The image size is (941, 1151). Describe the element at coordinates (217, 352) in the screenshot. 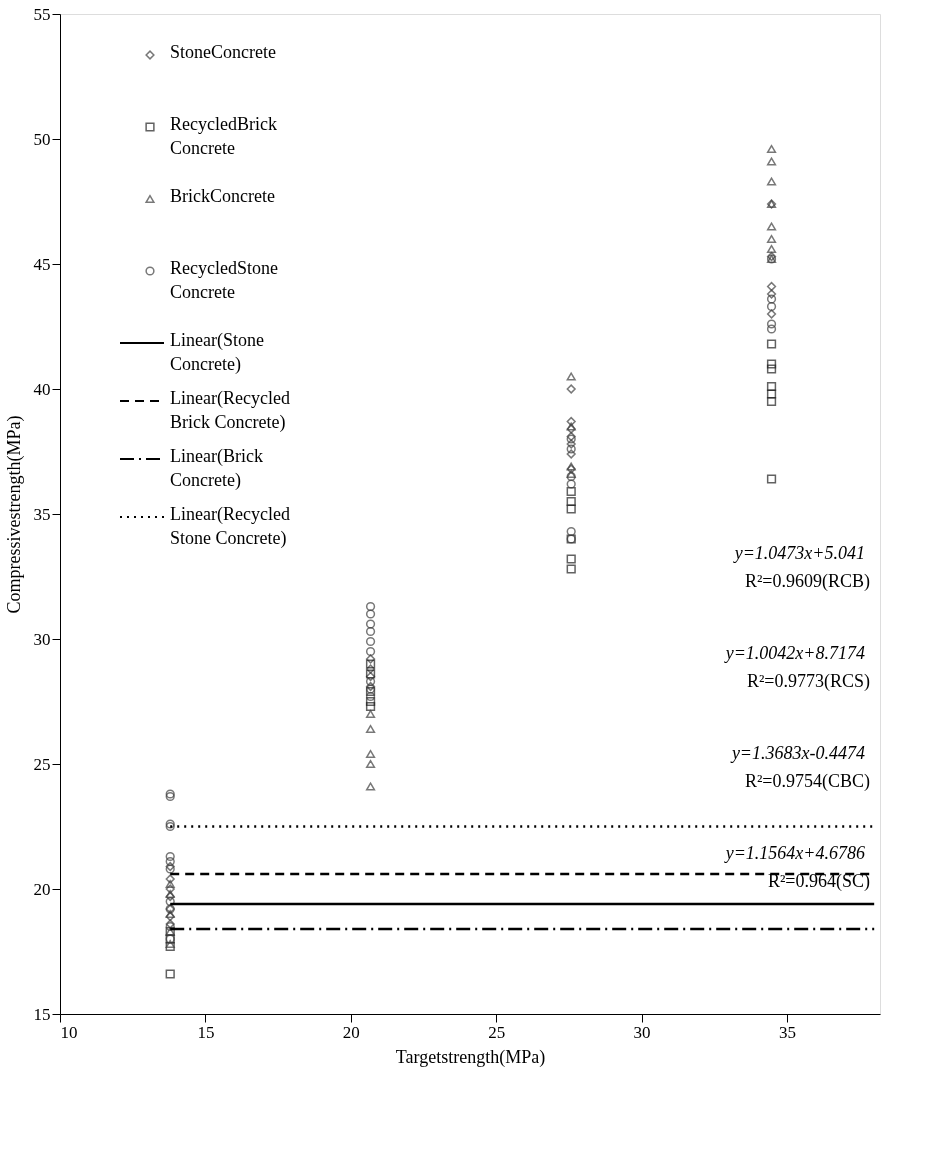

I see `legend-label: Linear(Stone Concrete)` at that location.